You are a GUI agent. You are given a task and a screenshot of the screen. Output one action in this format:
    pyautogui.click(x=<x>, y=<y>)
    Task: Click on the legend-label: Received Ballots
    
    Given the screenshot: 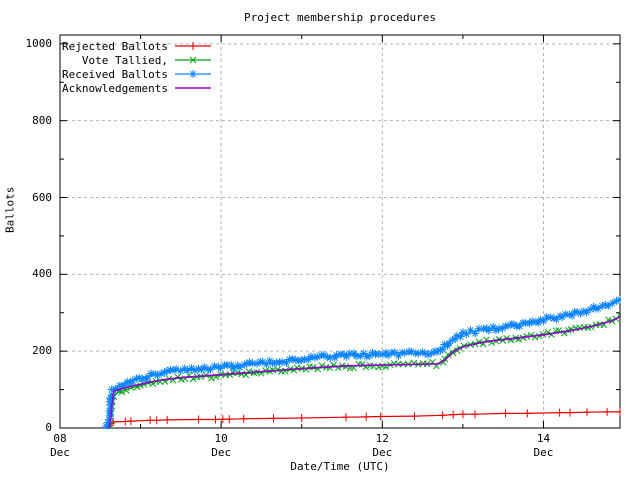 What is the action you would take?
    pyautogui.click(x=115, y=74)
    